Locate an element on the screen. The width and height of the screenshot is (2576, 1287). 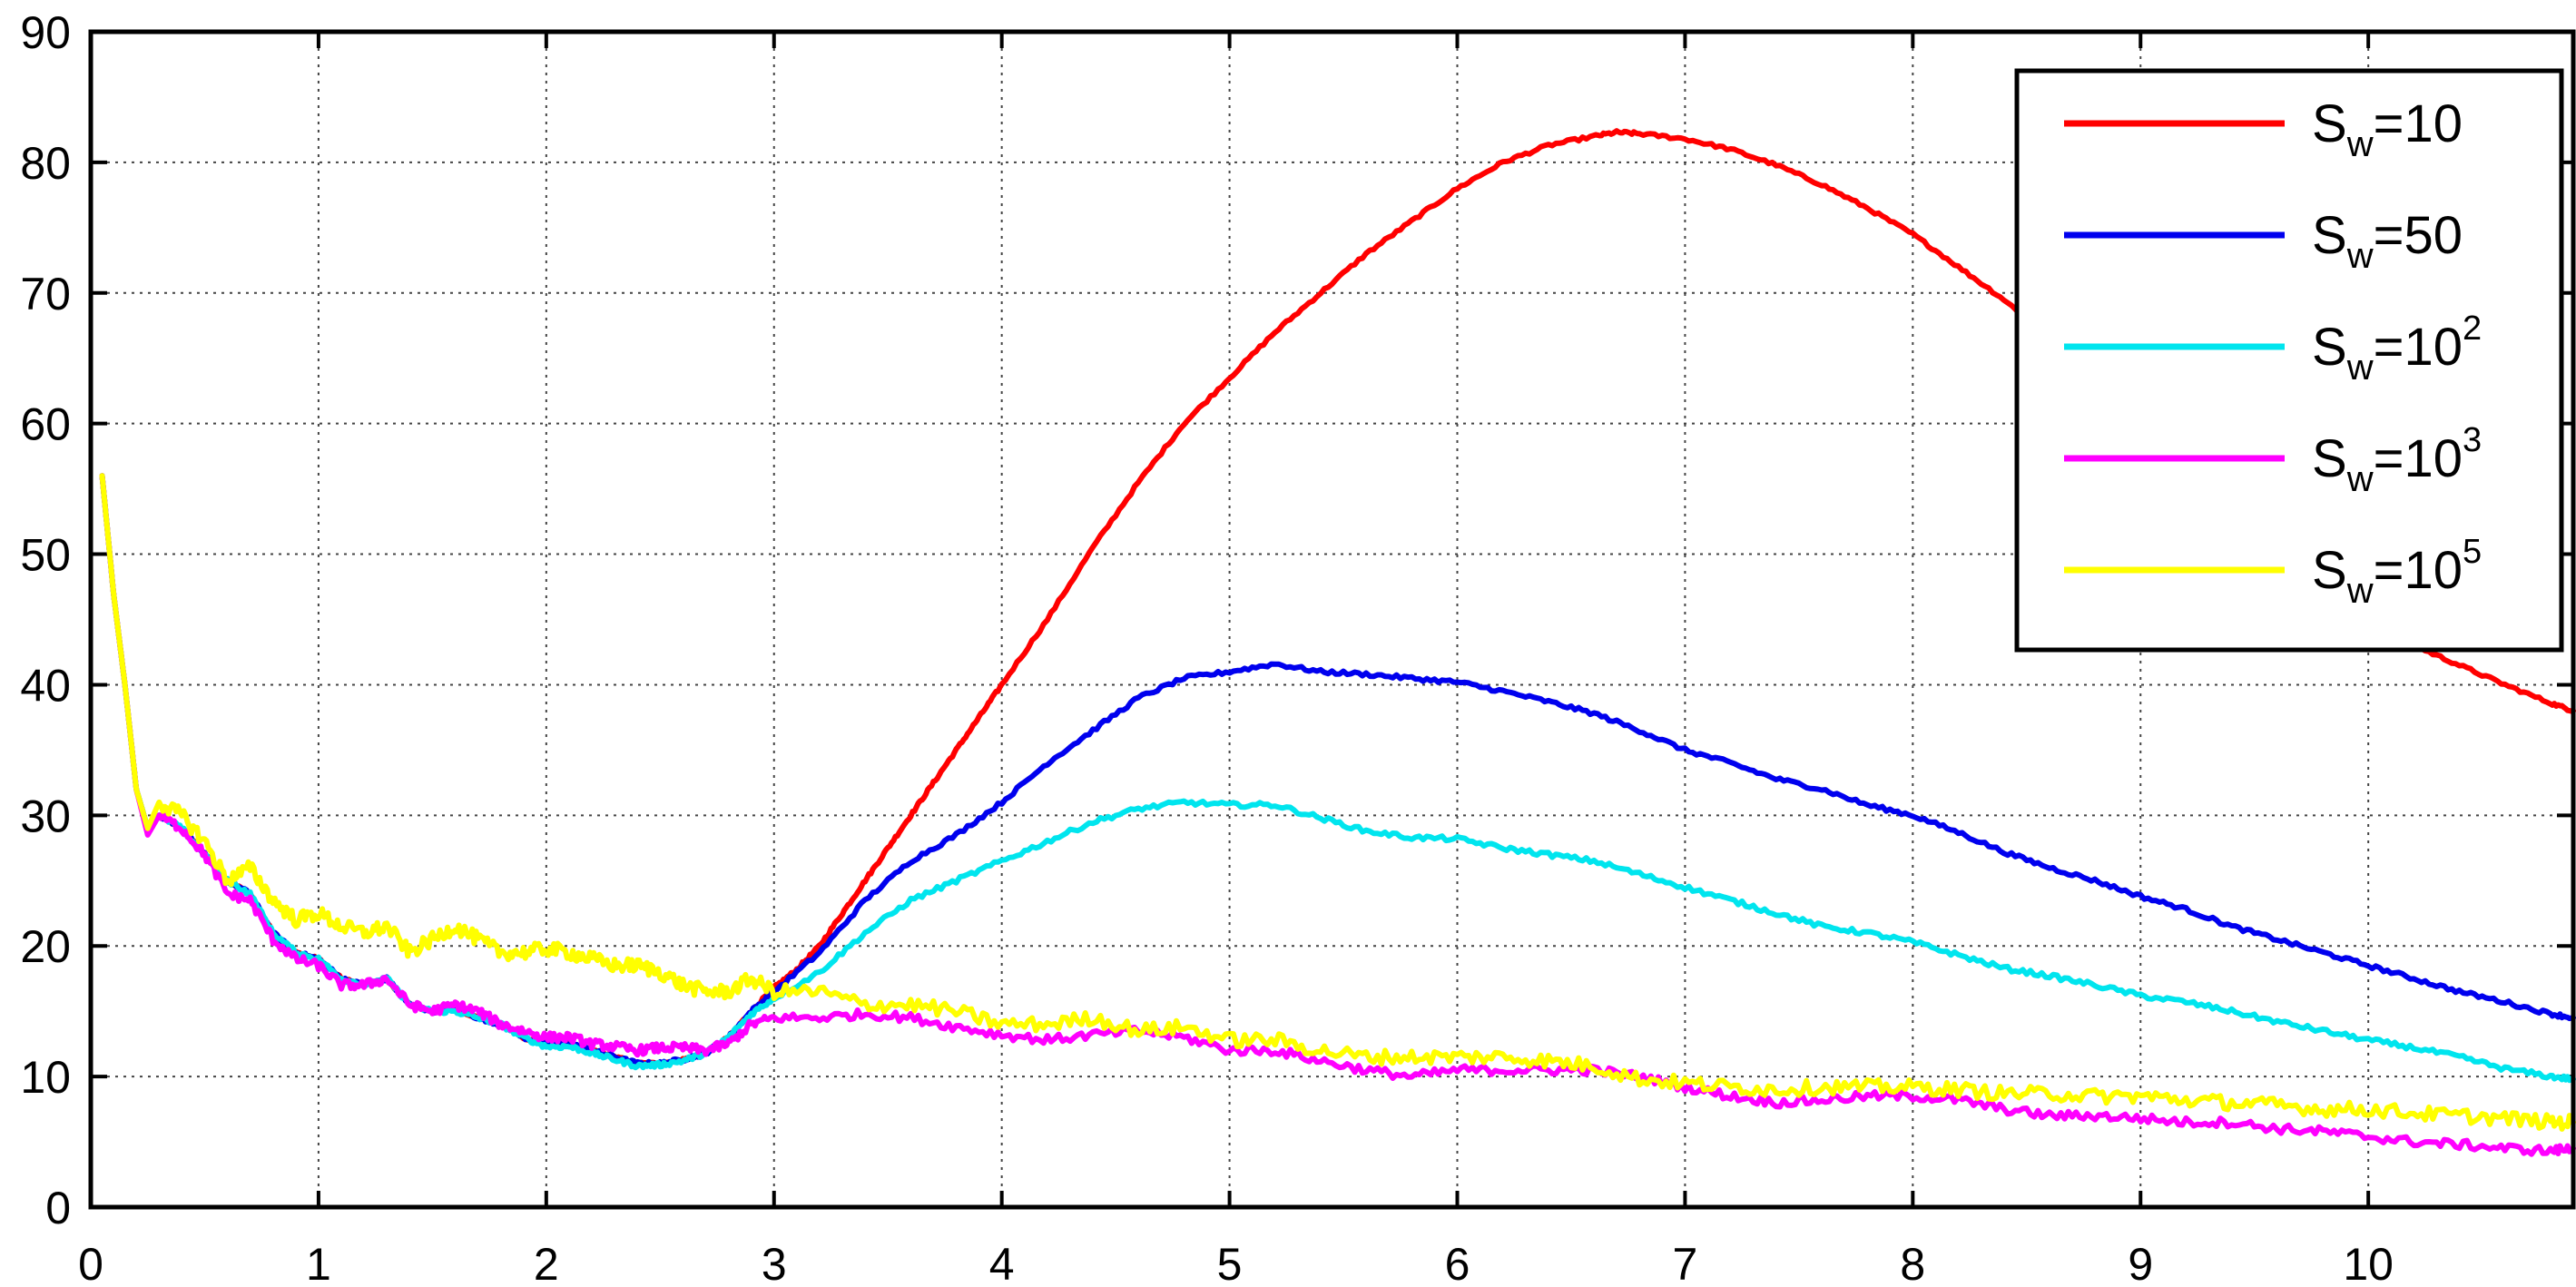
x-tick-label: 6 is located at coordinates (1457, 1263).